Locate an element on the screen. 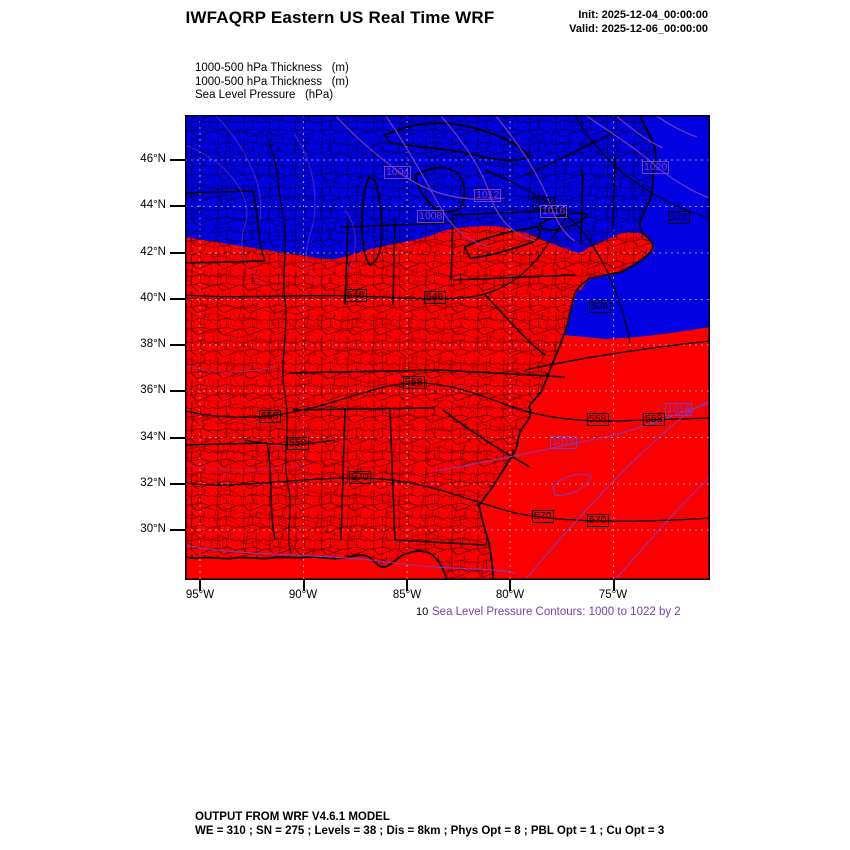  great-lakes is located at coordinates (475, 194).